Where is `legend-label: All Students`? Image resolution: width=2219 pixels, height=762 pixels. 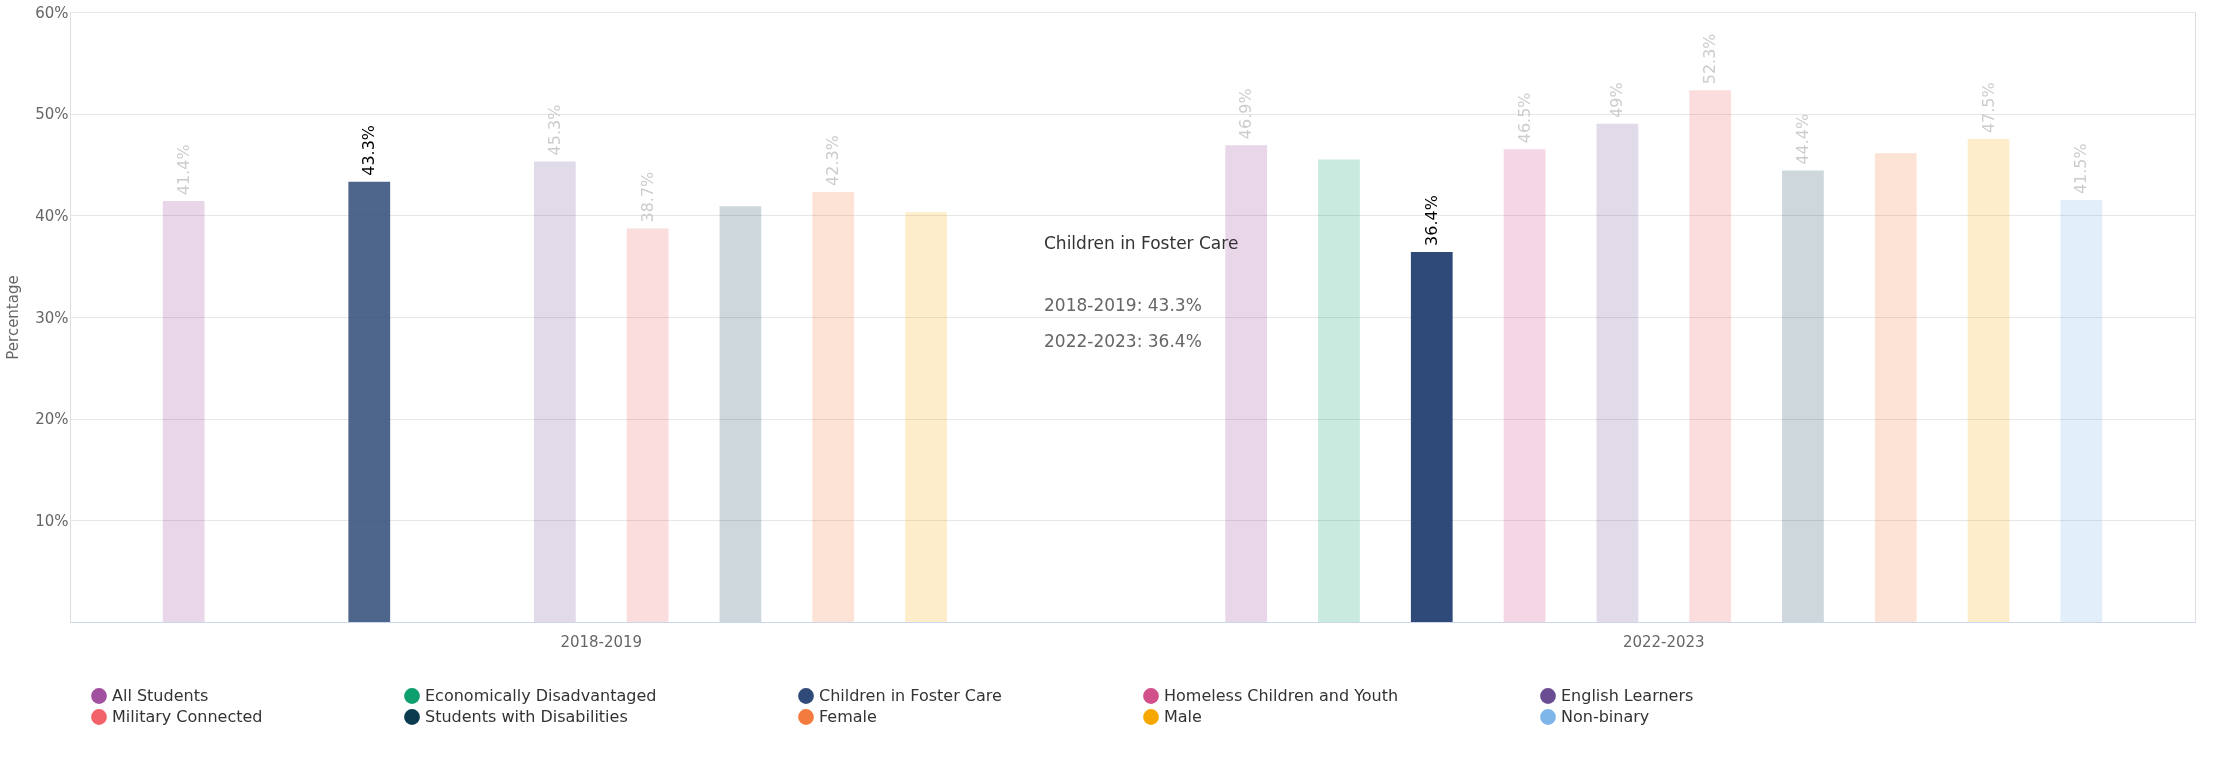
legend-label: All Students is located at coordinates (160, 695).